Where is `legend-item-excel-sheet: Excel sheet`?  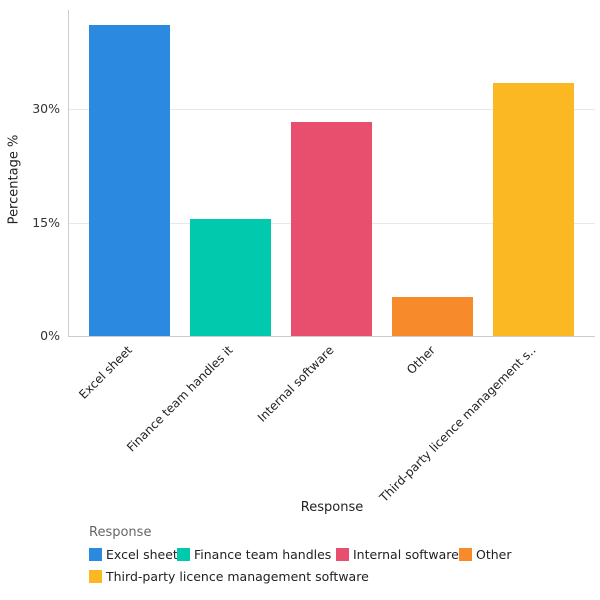
legend-item-excel-sheet: Excel sheet is located at coordinates (133, 554).